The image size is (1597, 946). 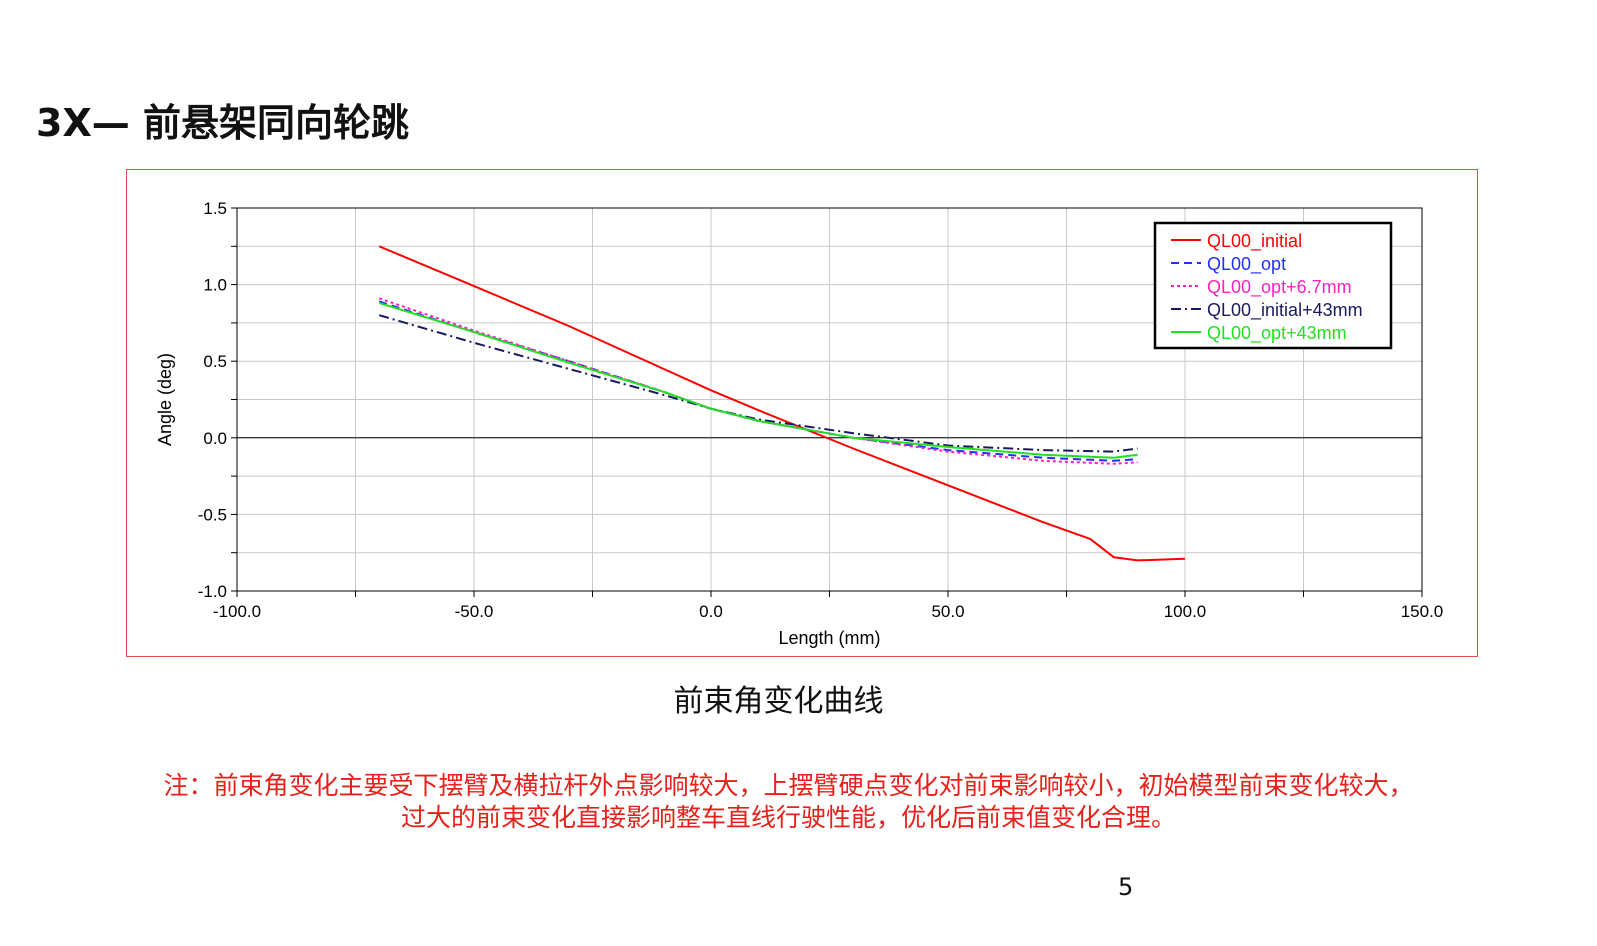 What do you see at coordinates (1246, 264) in the screenshot?
I see `legend-label: QL00_opt` at bounding box center [1246, 264].